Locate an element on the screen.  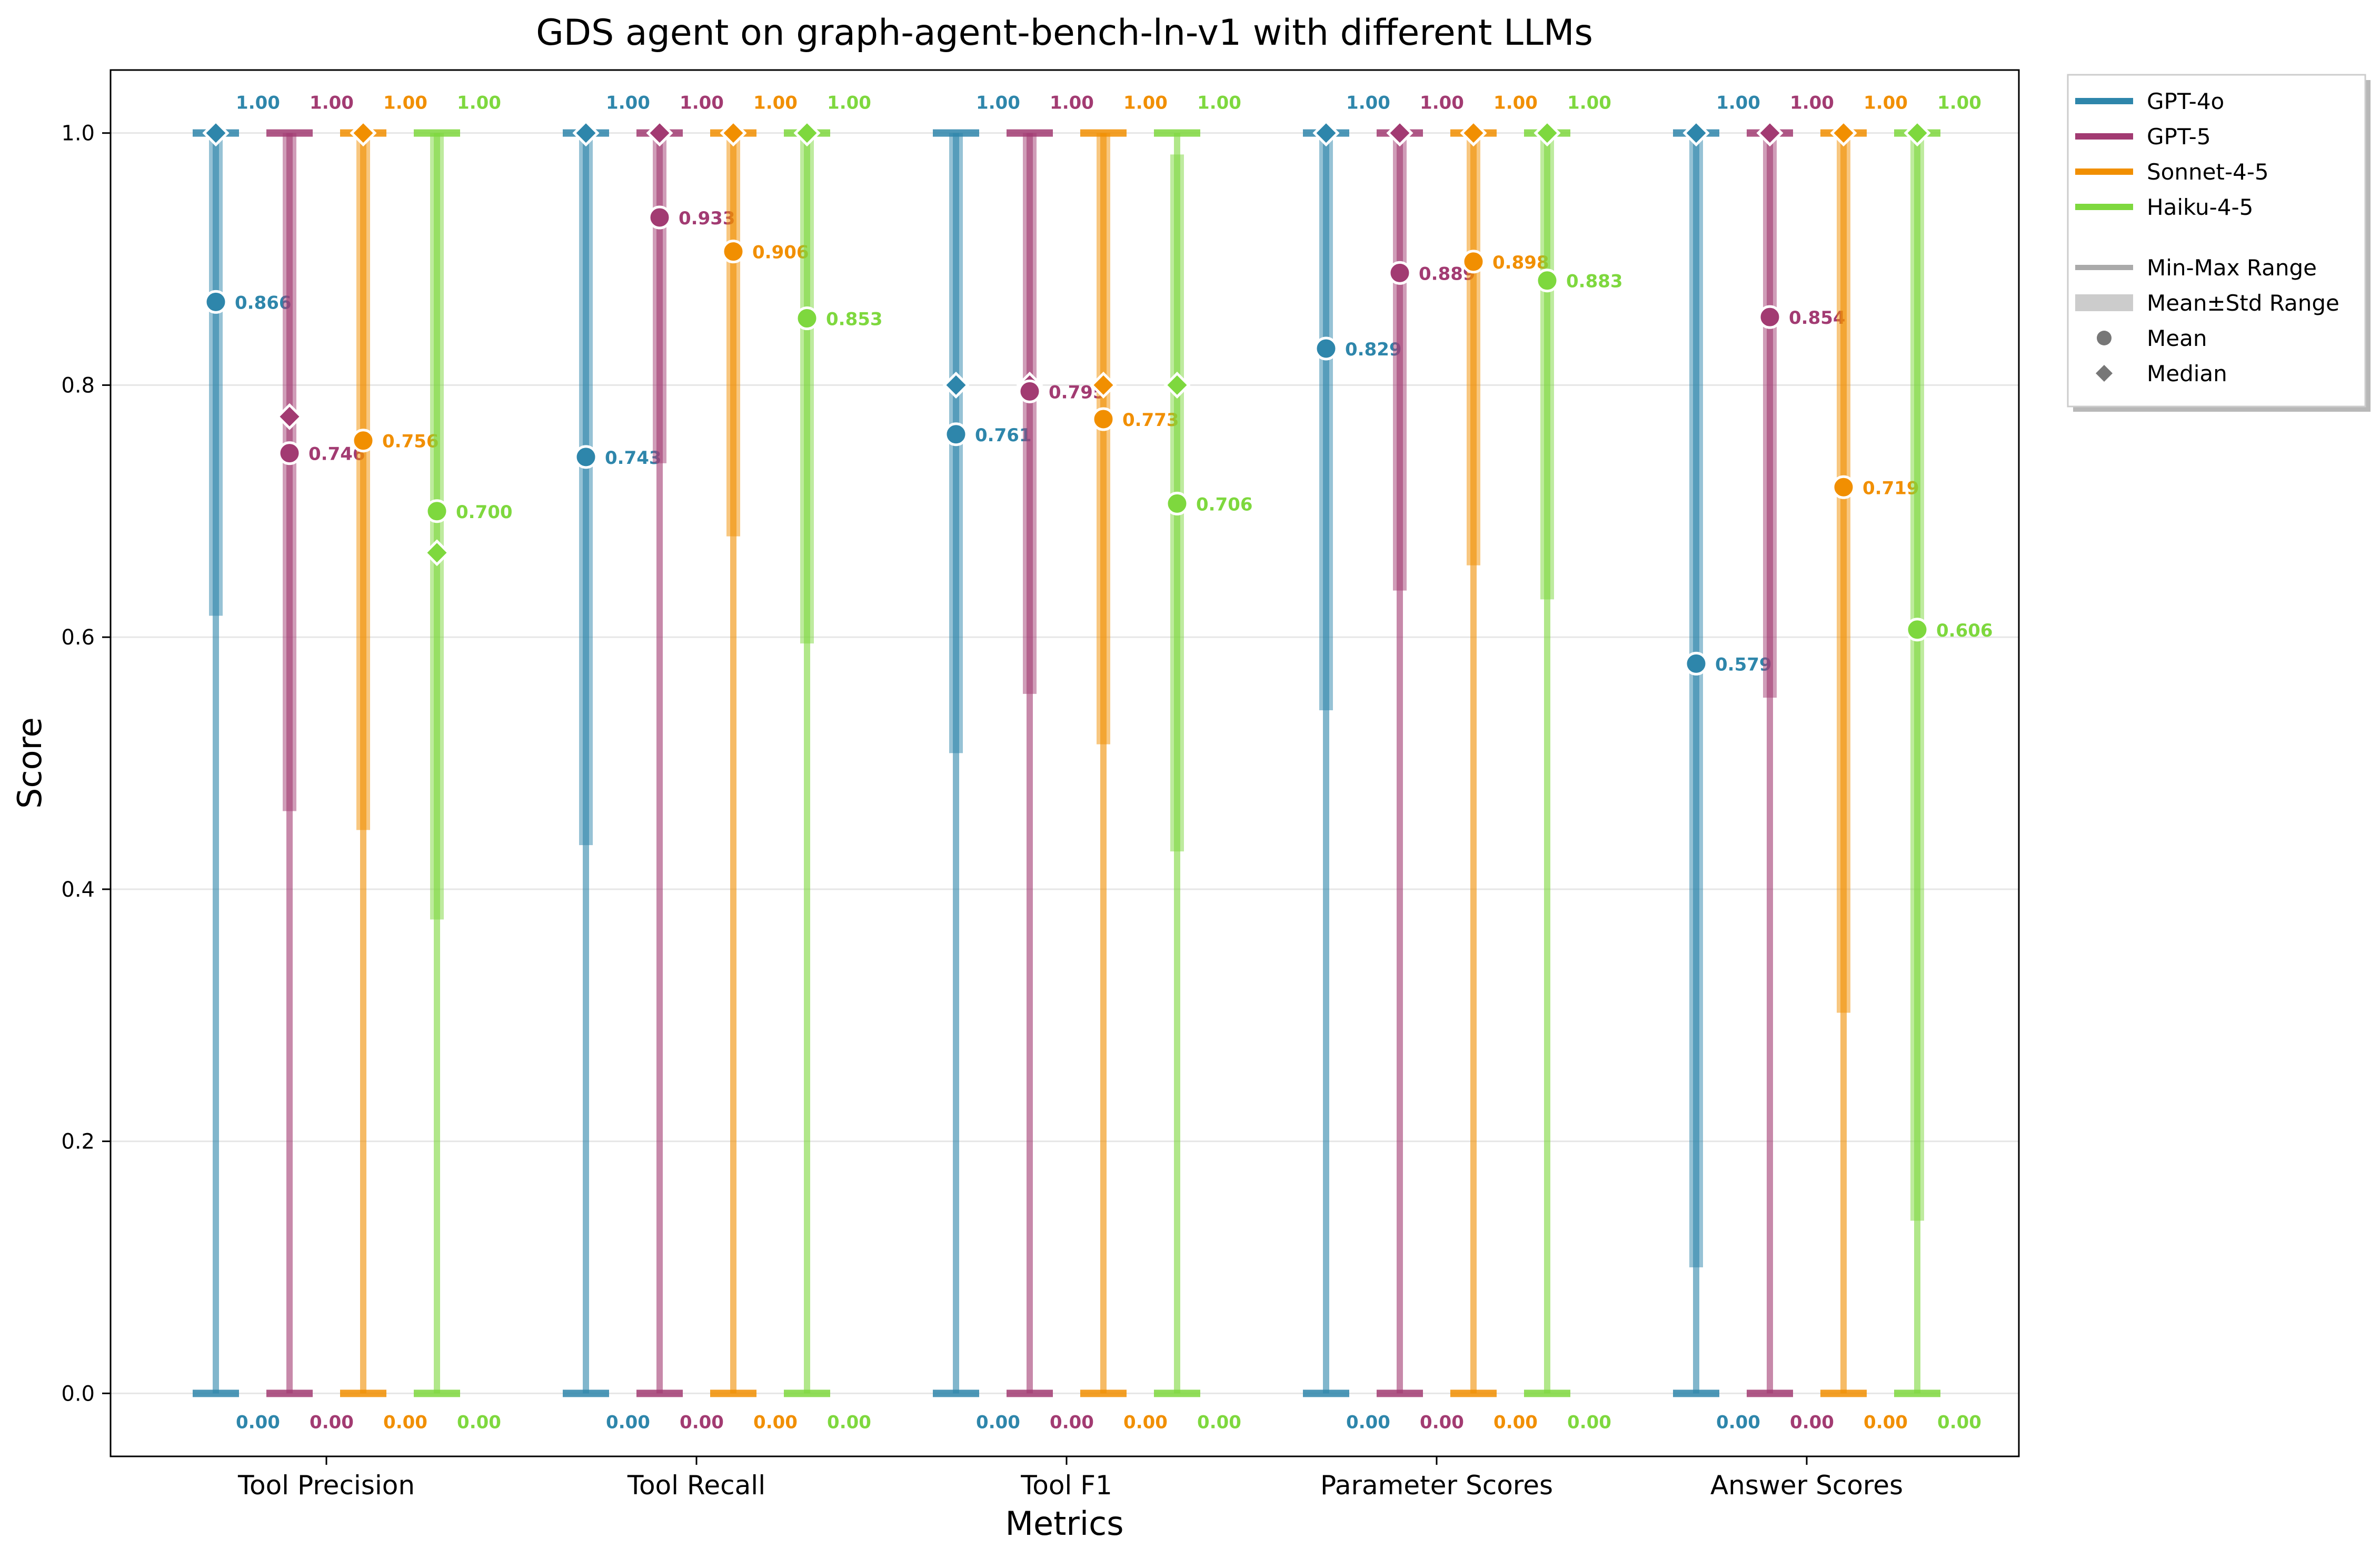
y-tick-label: 0.2 is located at coordinates (78, 1142).